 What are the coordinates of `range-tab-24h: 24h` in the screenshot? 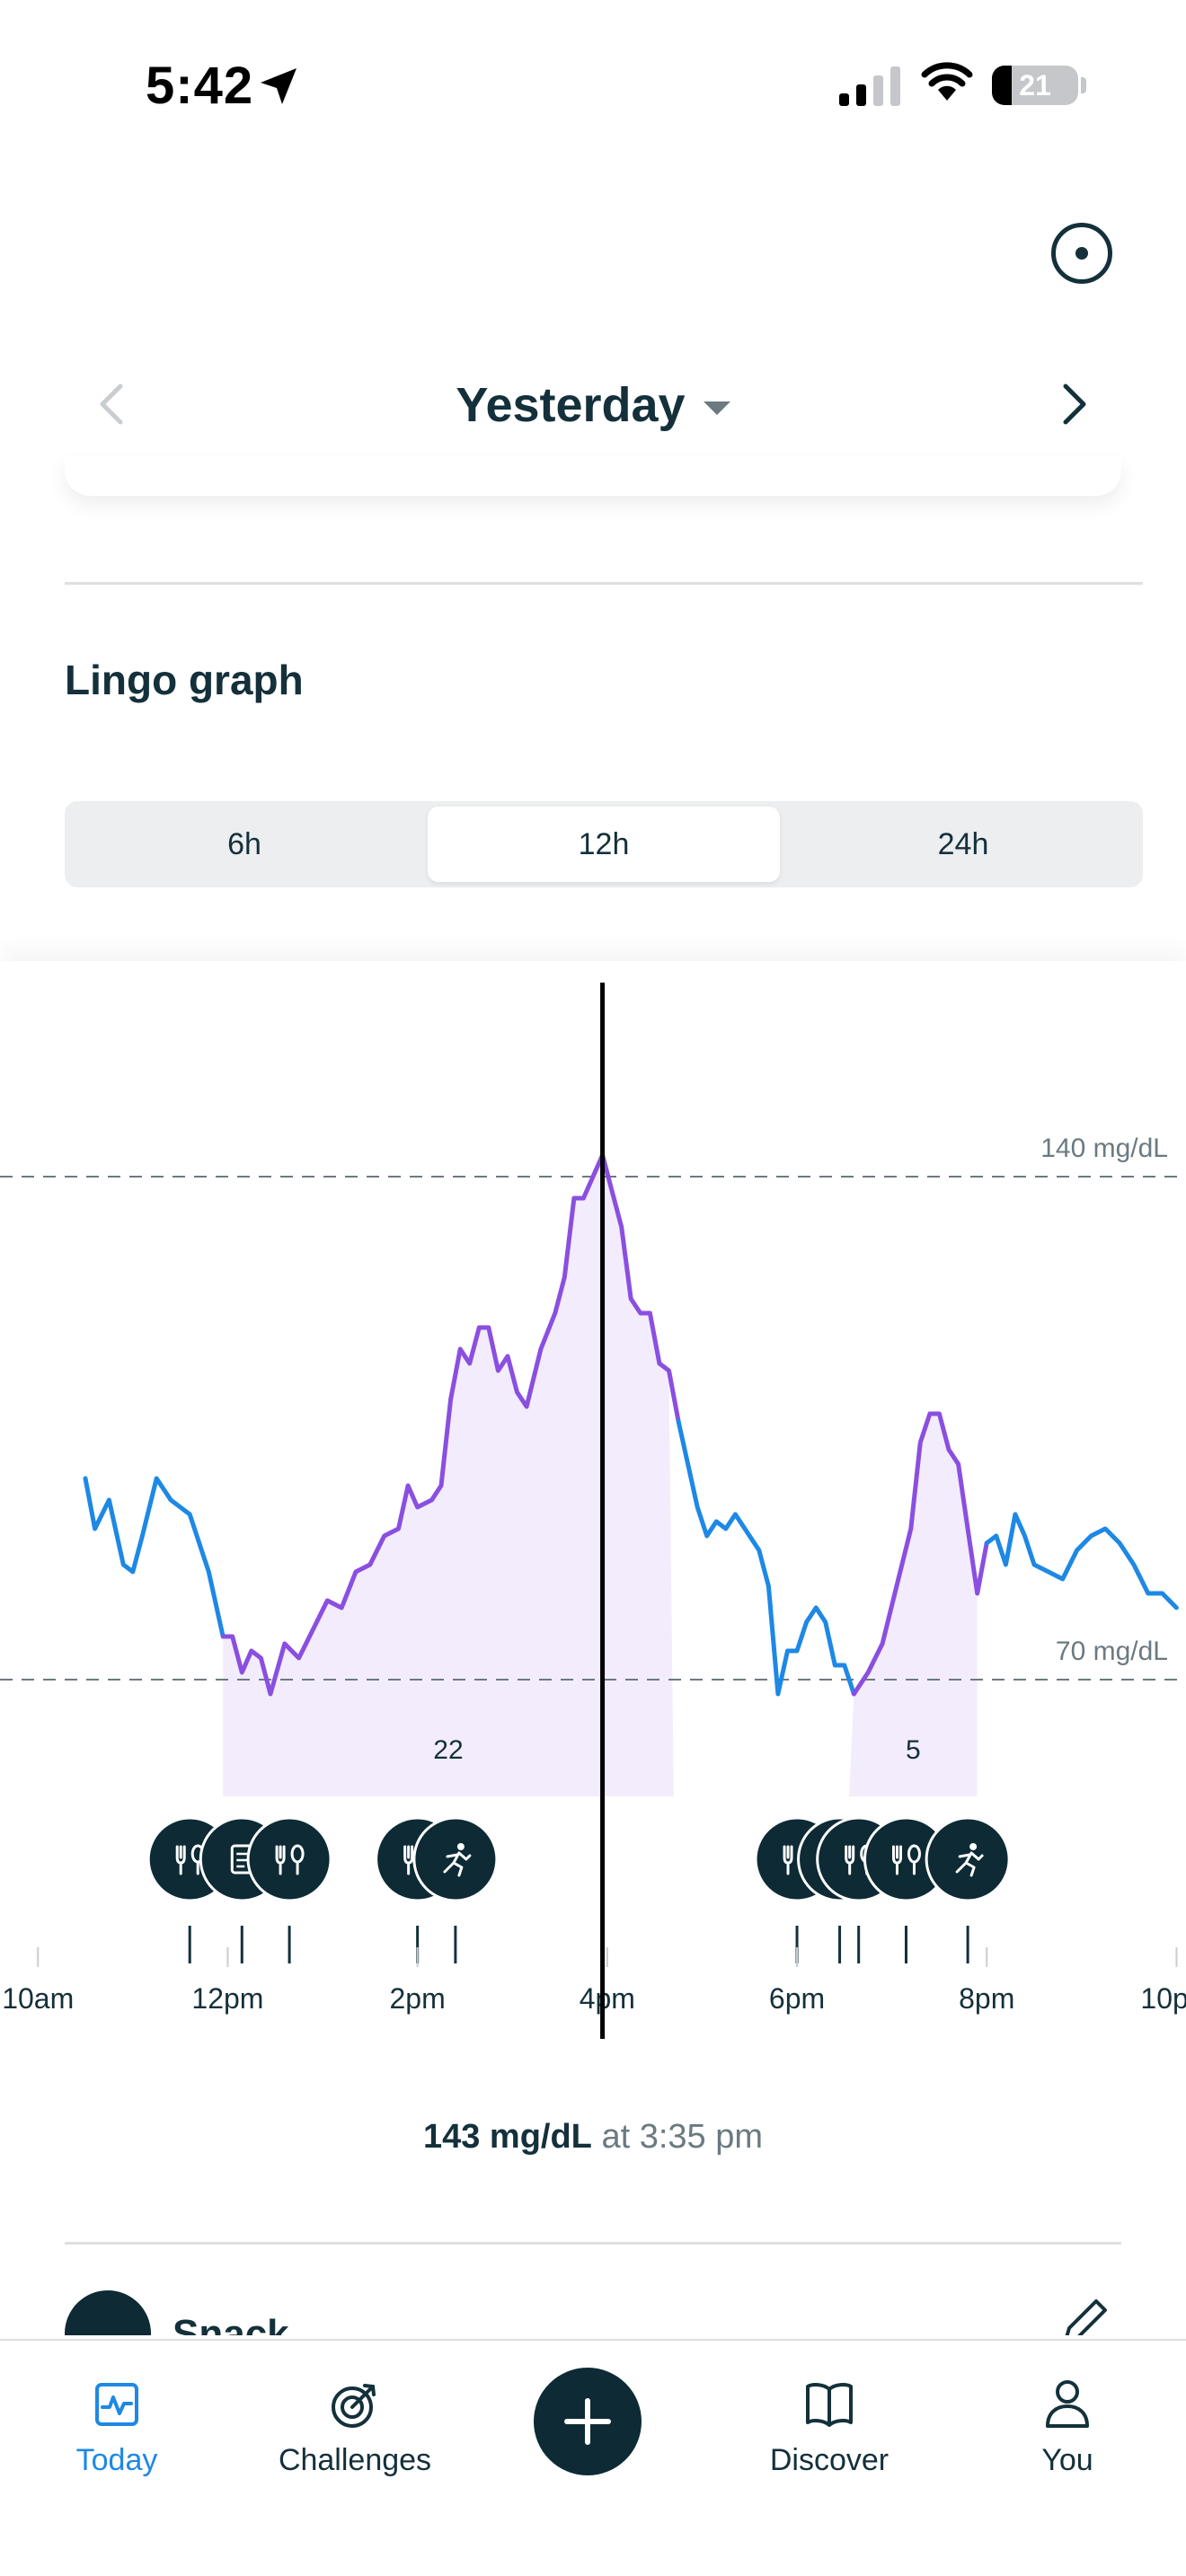 It's located at (963, 844).